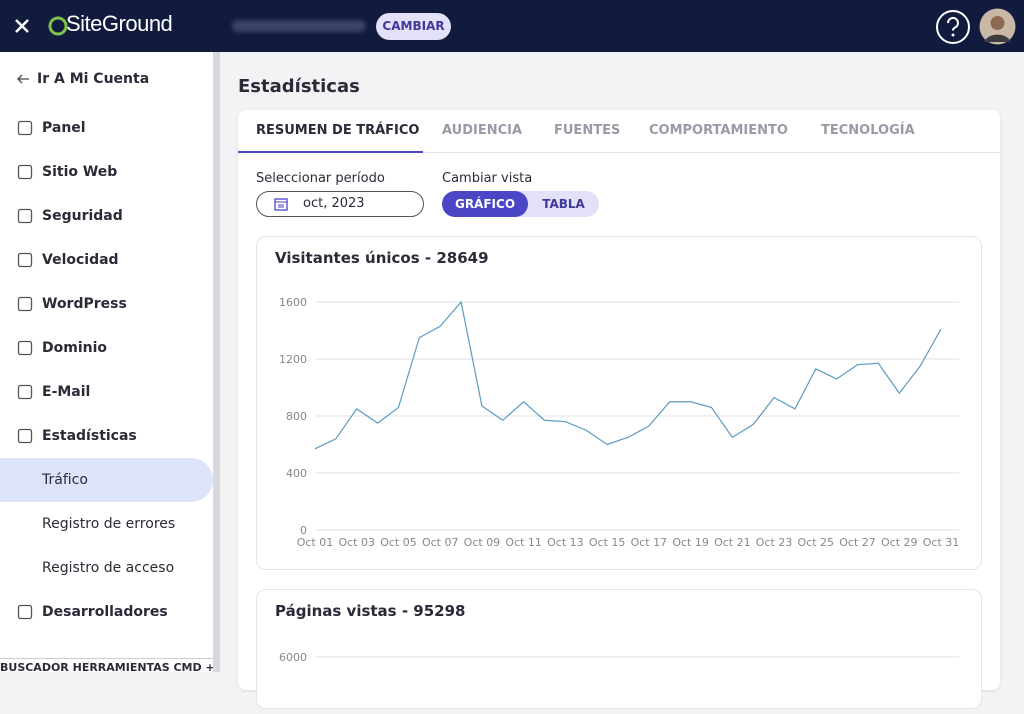 Image resolution: width=1024 pixels, height=714 pixels. I want to click on calendar-icon, so click(281, 204).